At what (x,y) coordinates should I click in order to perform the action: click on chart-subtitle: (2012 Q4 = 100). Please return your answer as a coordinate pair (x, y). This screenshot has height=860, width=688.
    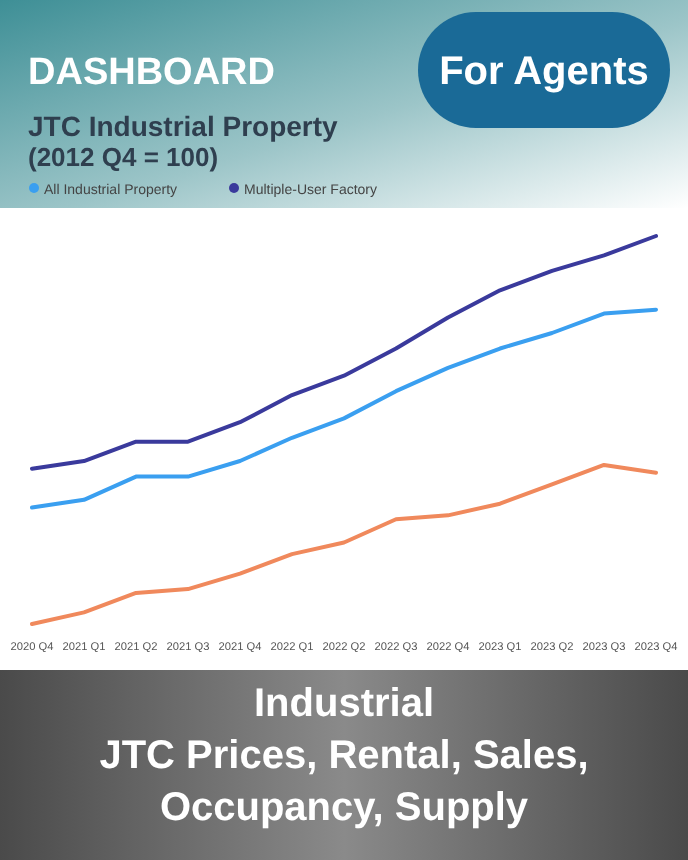
    Looking at the image, I should click on (123, 157).